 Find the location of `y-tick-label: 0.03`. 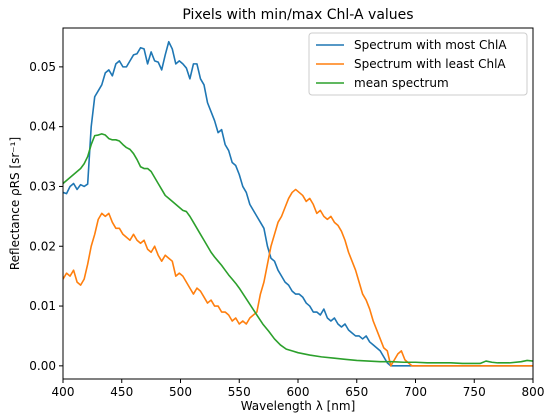

y-tick-label: 0.03 is located at coordinates (42, 186).